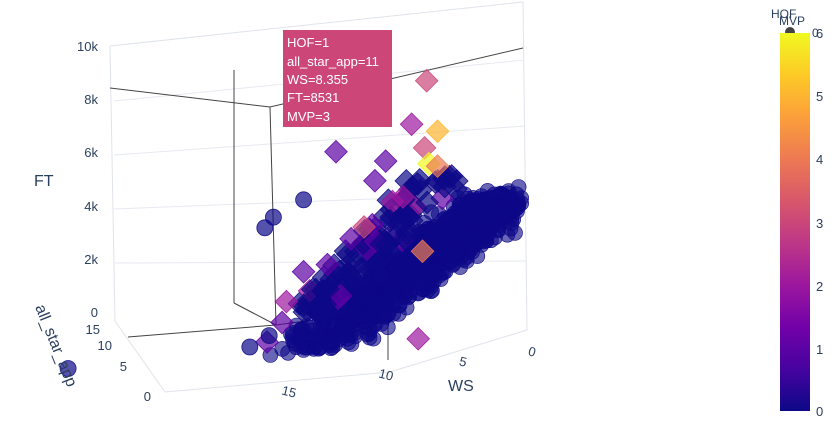 This screenshot has width=836, height=433. What do you see at coordinates (123, 366) in the screenshot?
I see `y-tick-label: 5` at bounding box center [123, 366].